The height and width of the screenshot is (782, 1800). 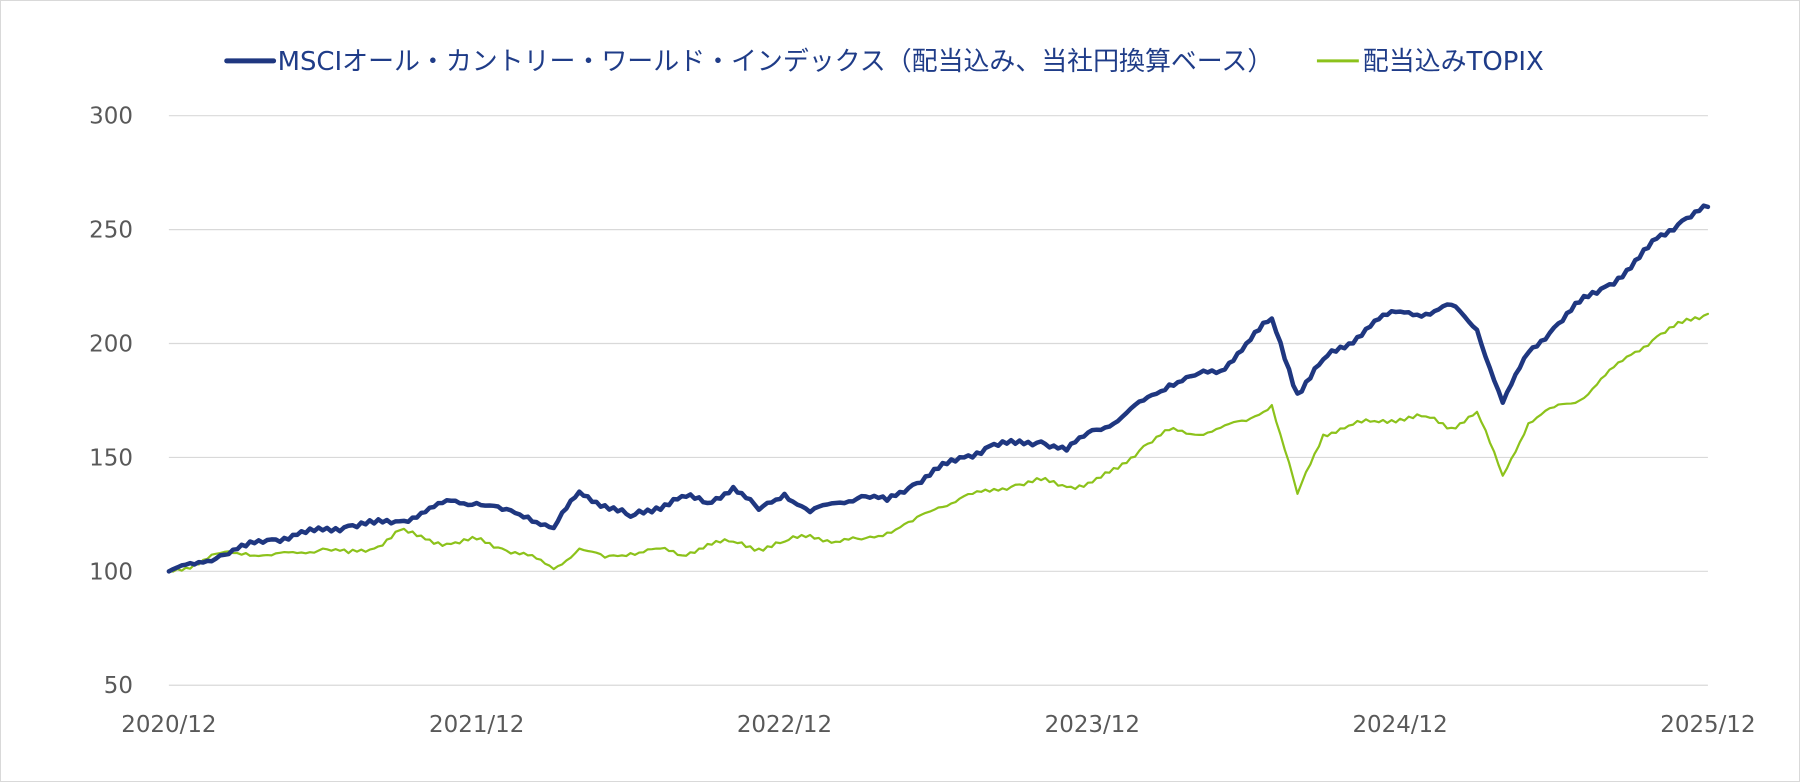 I want to click on x-tick-label: 2024/12, so click(x=1399, y=725).